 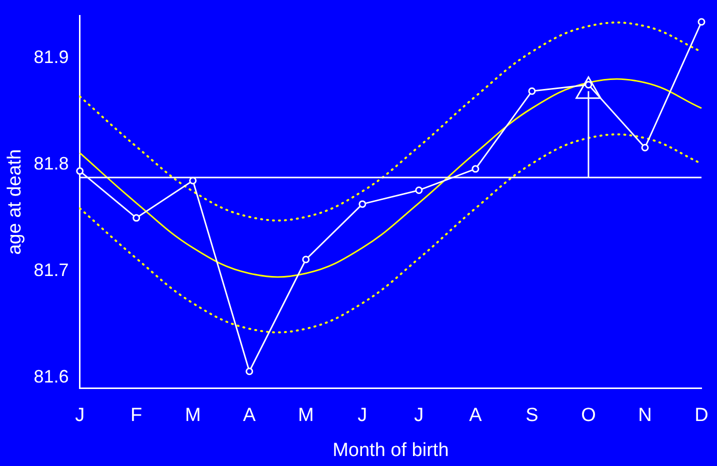 I want to click on x-tick-label: S, so click(x=532, y=415).